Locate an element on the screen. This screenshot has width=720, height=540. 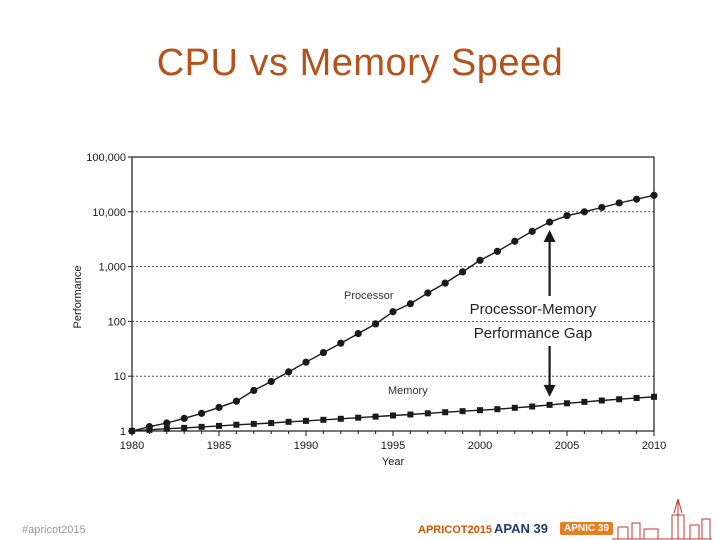
axis-label-x: Year is located at coordinates (393, 462).